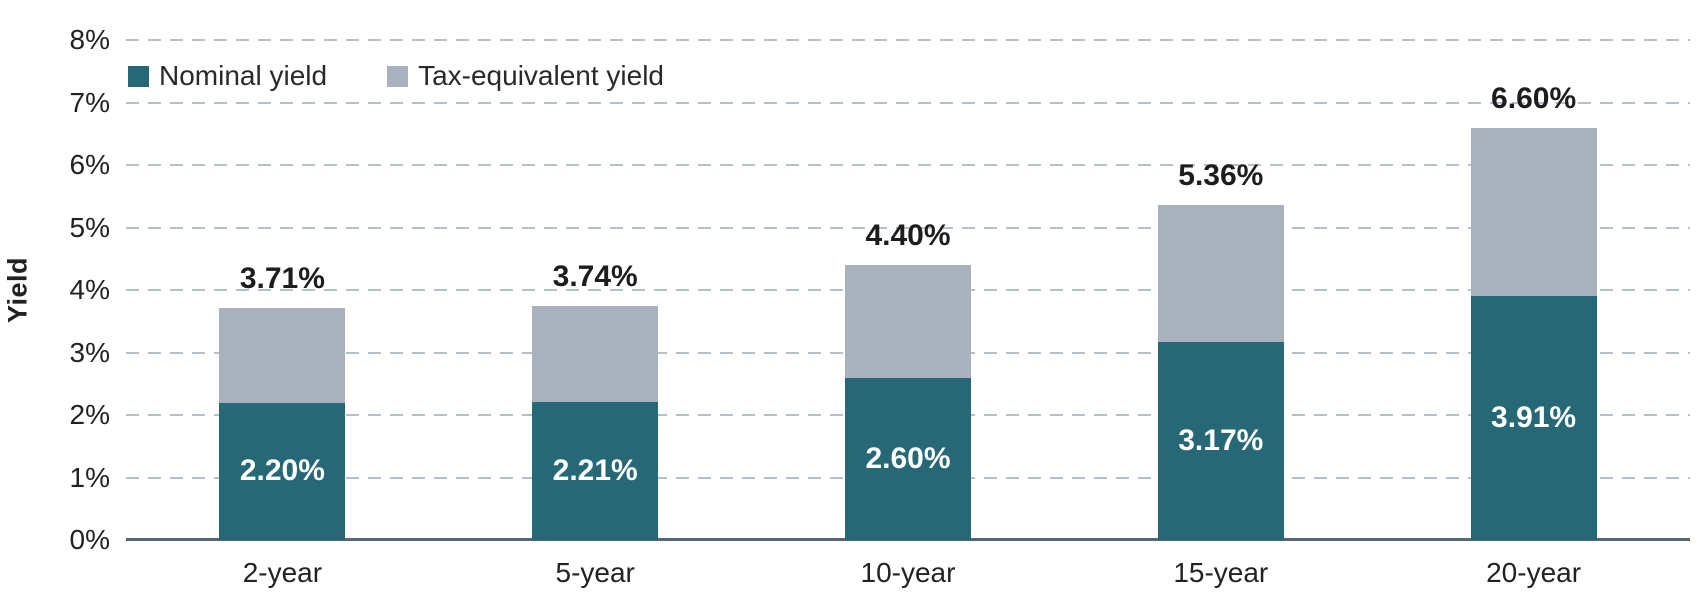  What do you see at coordinates (908, 40) in the screenshot?
I see `gridline-8%` at bounding box center [908, 40].